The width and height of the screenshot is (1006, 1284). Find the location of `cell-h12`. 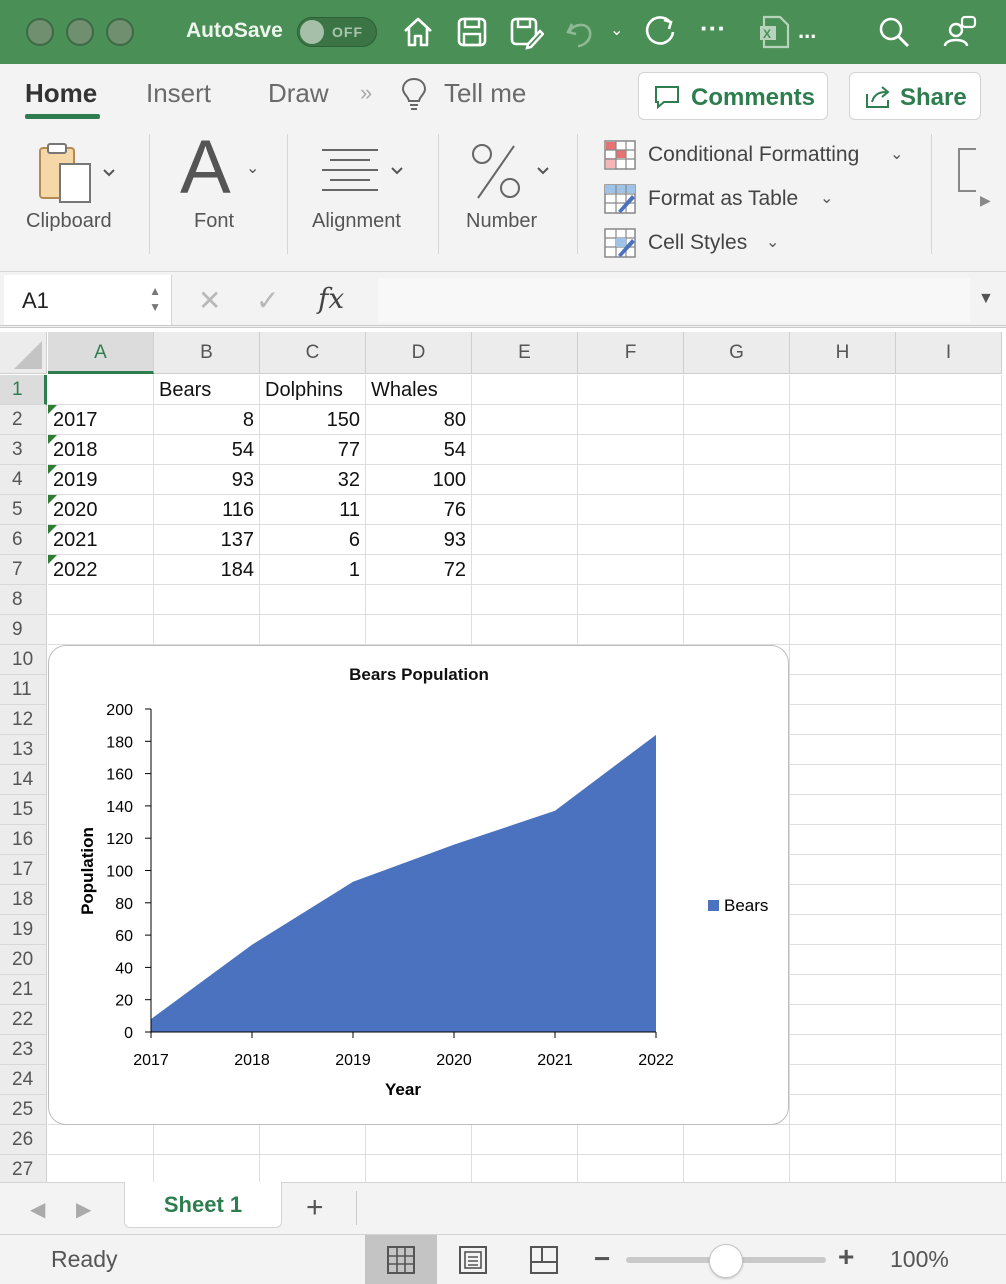

cell-h12 is located at coordinates (843, 720).